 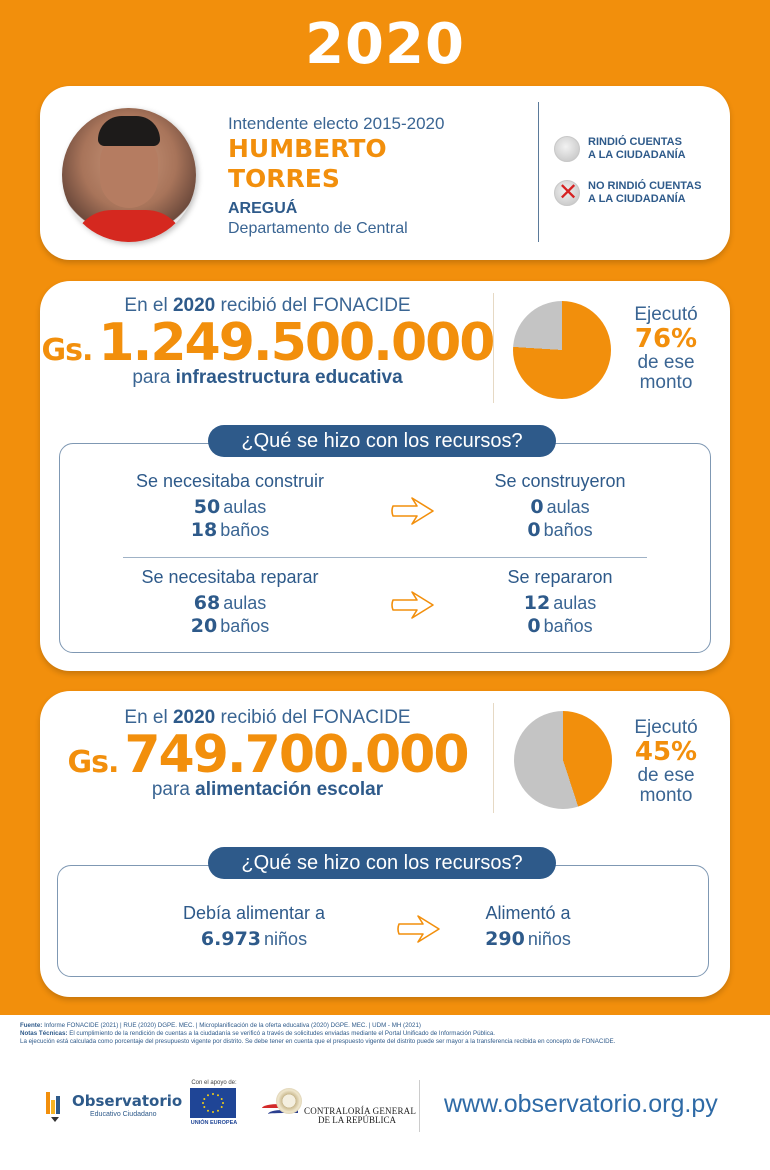 What do you see at coordinates (538, 172) in the screenshot?
I see `profile-divider` at bounding box center [538, 172].